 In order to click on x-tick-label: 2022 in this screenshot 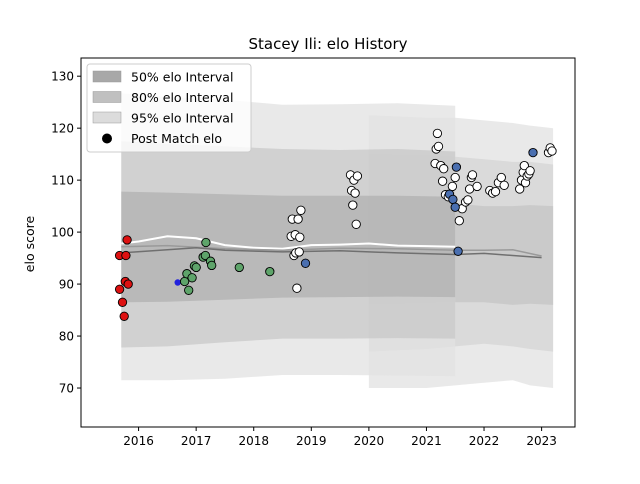, I will do `click(484, 441)`.